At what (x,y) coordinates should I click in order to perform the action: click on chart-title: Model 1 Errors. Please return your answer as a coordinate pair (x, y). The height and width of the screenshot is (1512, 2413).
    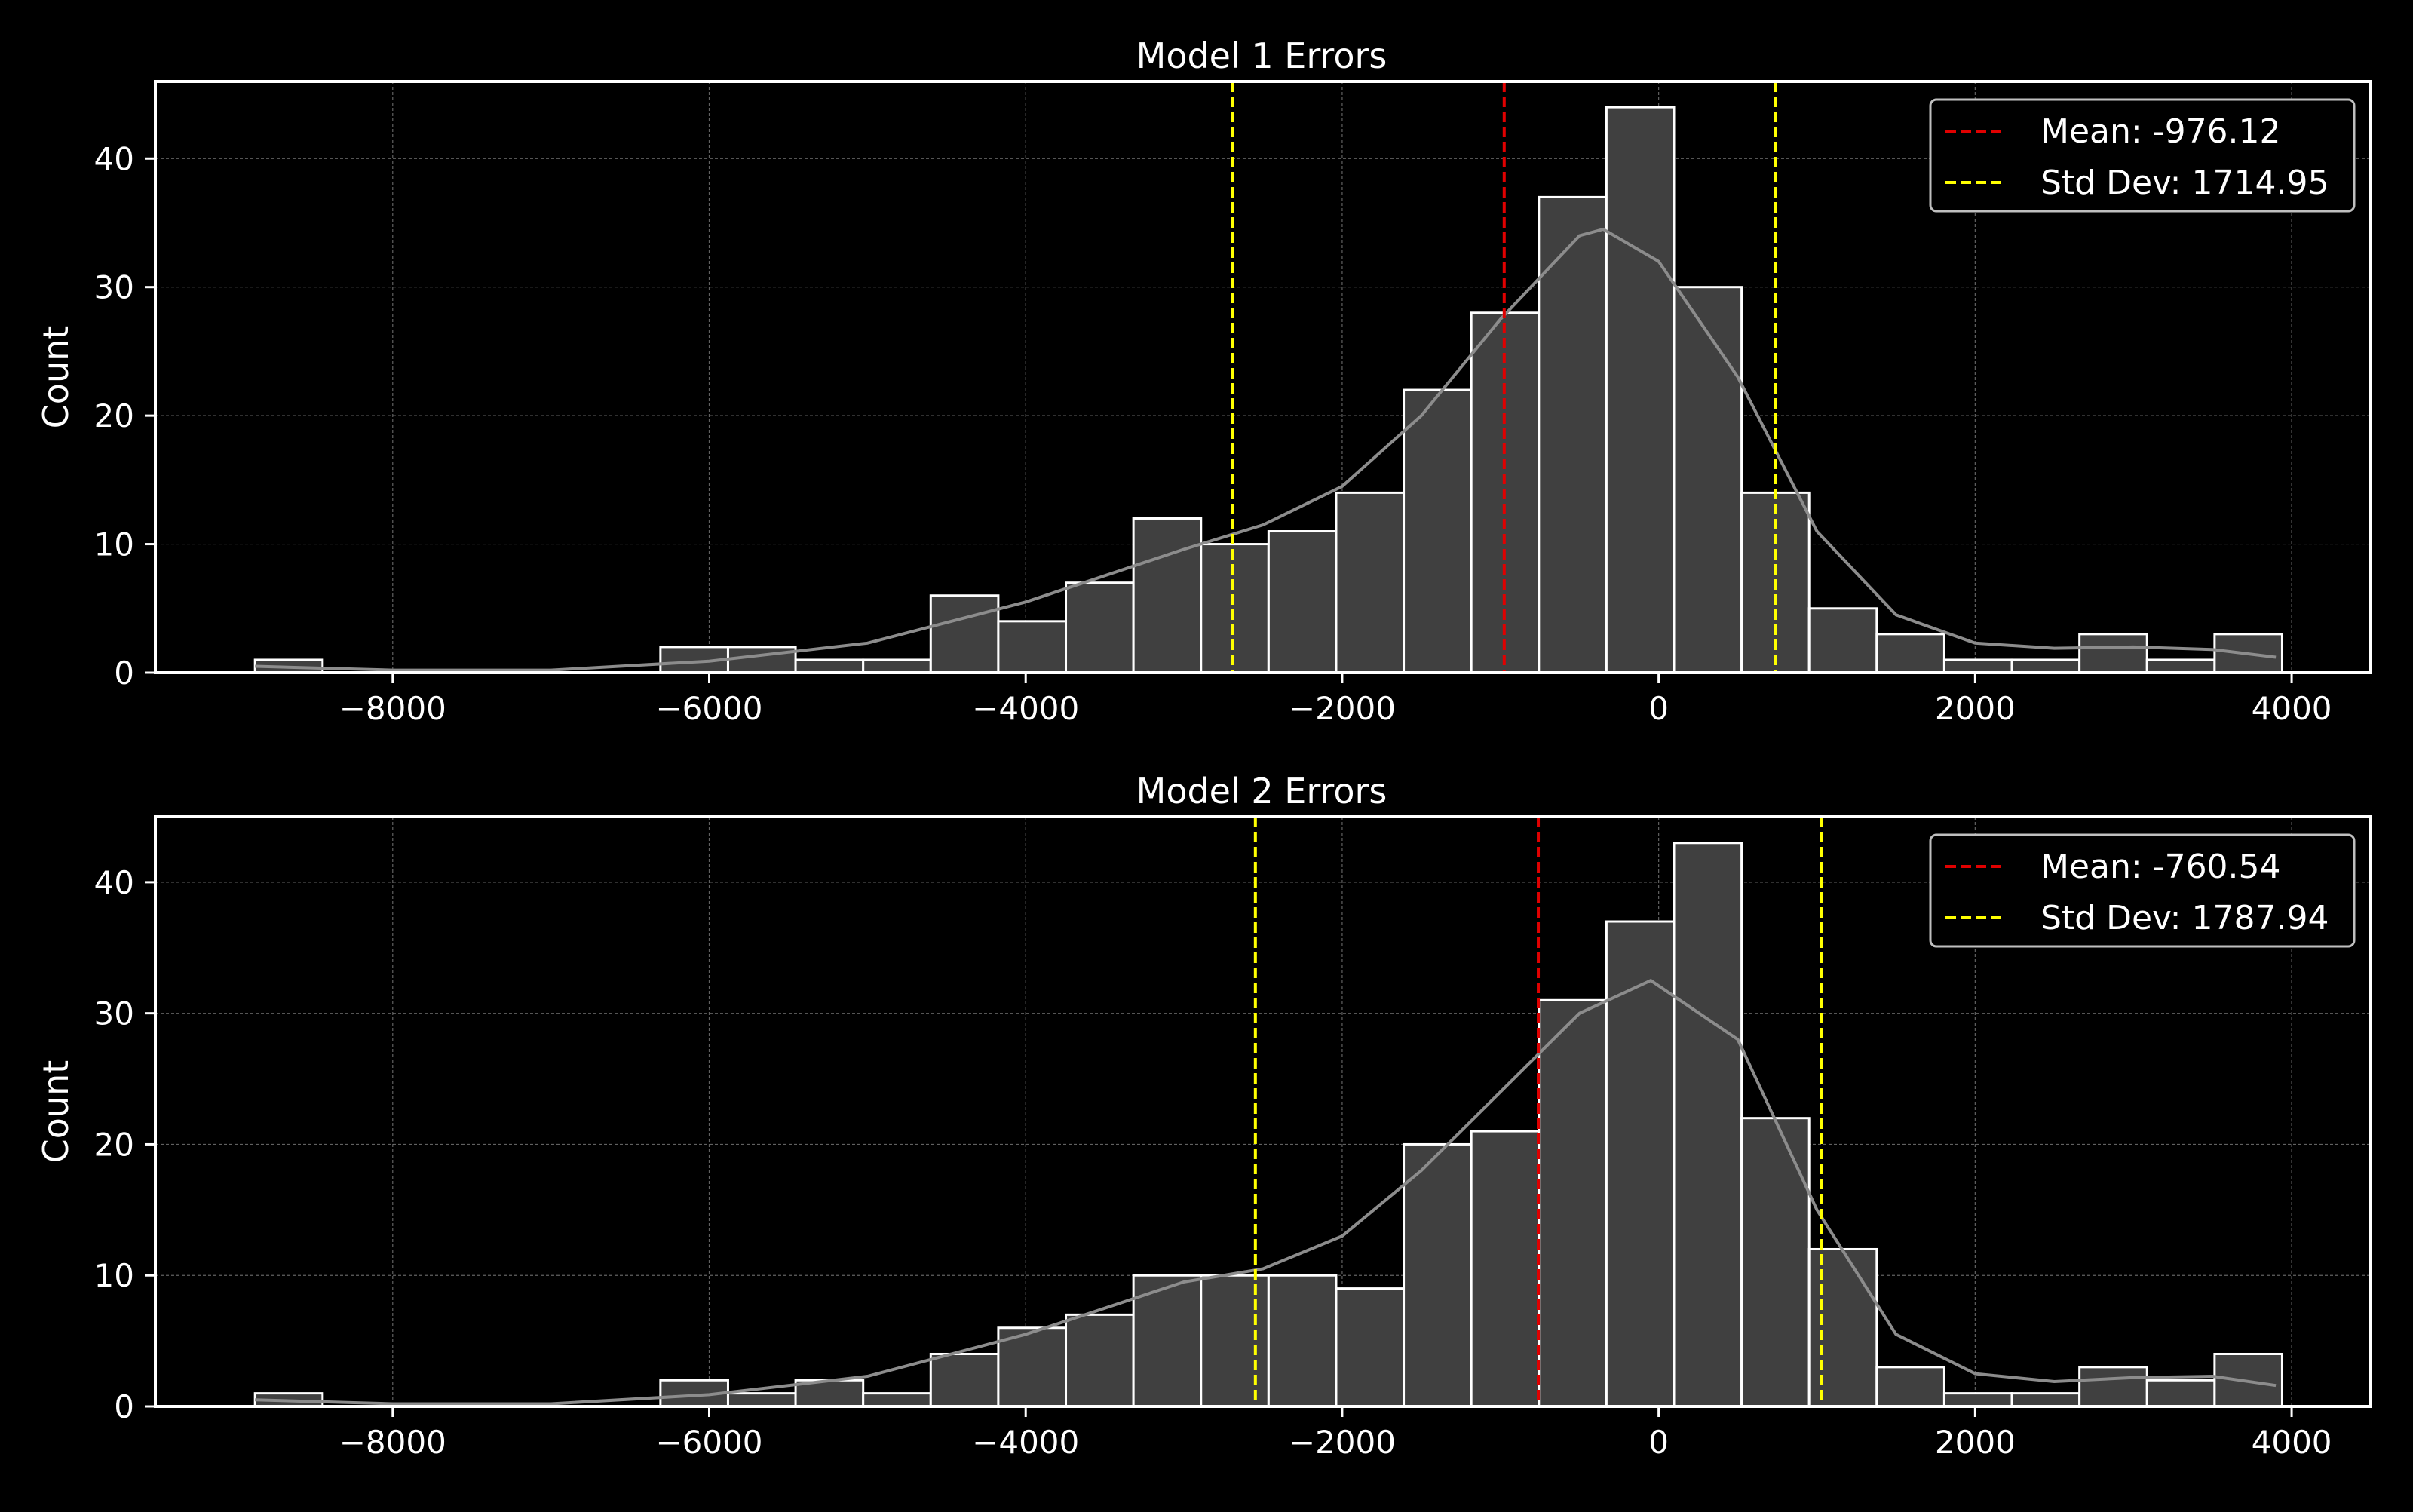
    Looking at the image, I should click on (1261, 55).